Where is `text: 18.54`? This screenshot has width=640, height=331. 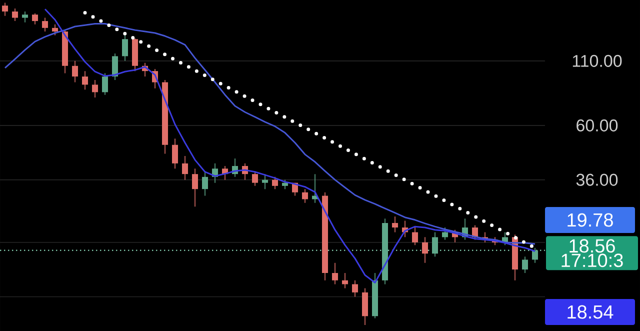 text: 18.54 is located at coordinates (591, 312).